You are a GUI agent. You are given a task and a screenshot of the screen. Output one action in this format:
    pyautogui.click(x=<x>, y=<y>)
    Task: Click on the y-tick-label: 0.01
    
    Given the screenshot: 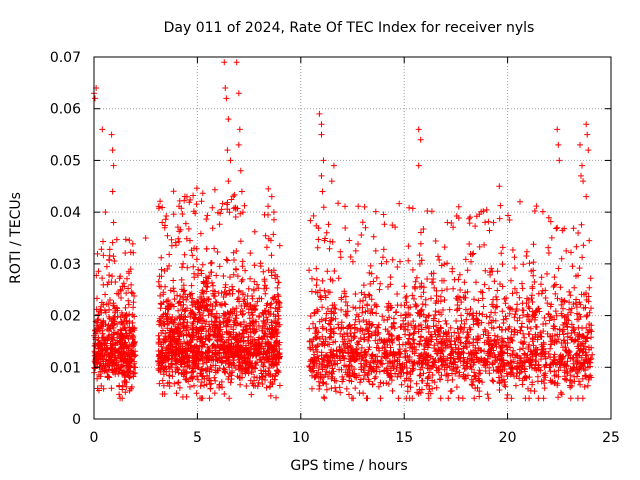 What is the action you would take?
    pyautogui.click(x=65, y=368)
    